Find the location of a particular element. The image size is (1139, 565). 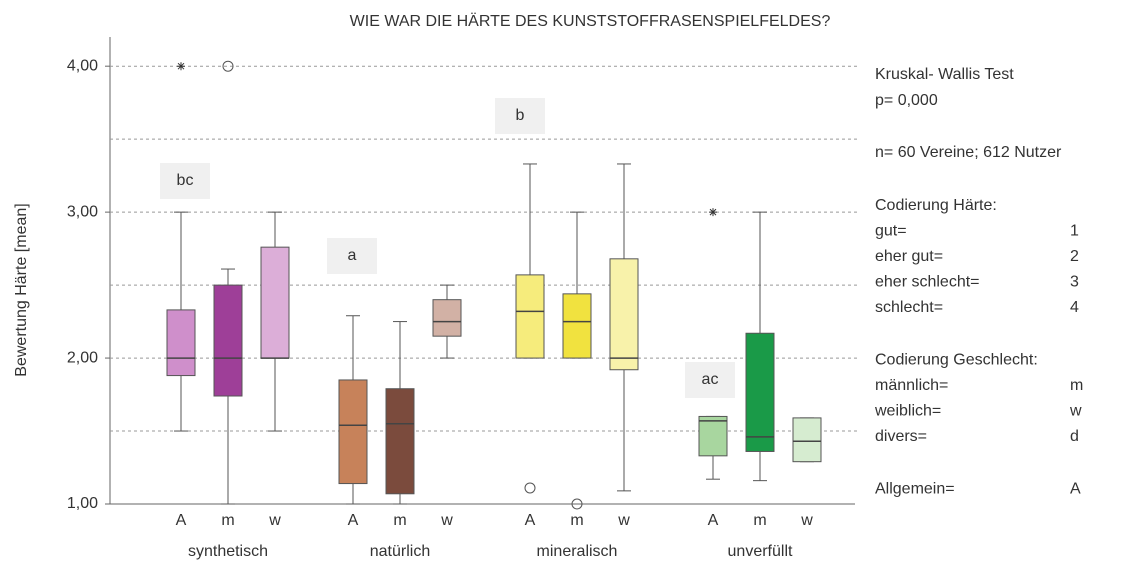

coding-key: eher gut= is located at coordinates (909, 256).